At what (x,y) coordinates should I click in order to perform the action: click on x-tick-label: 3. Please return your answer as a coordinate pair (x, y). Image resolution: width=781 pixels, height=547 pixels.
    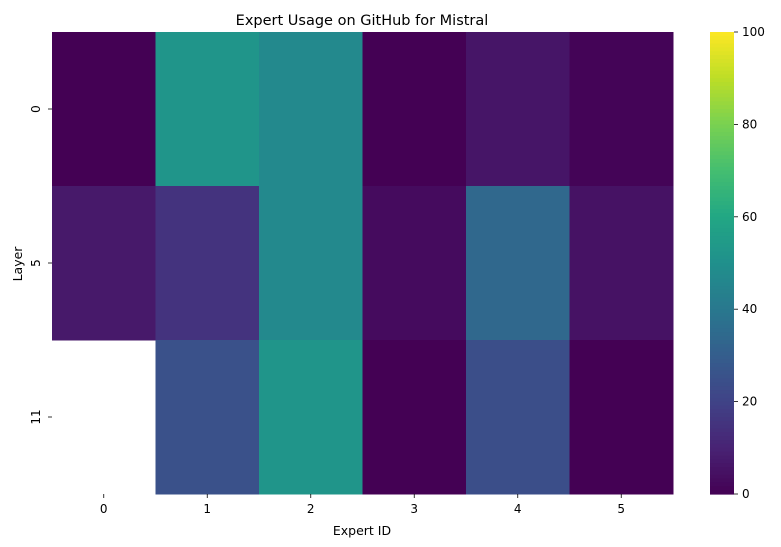
    Looking at the image, I should click on (414, 509).